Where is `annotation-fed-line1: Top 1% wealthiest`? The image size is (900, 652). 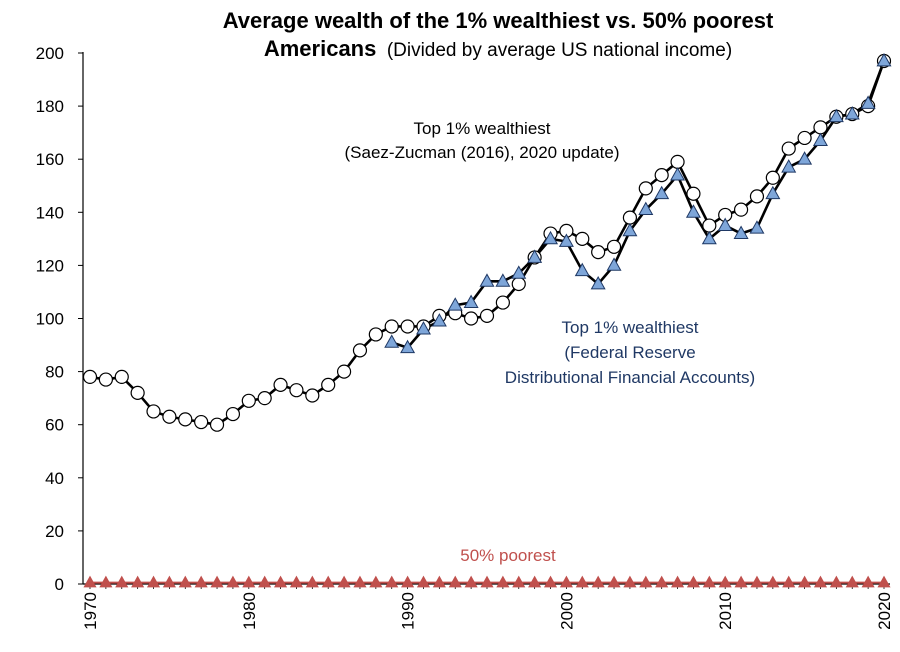
annotation-fed-line1: Top 1% wealthiest is located at coordinates (629, 327).